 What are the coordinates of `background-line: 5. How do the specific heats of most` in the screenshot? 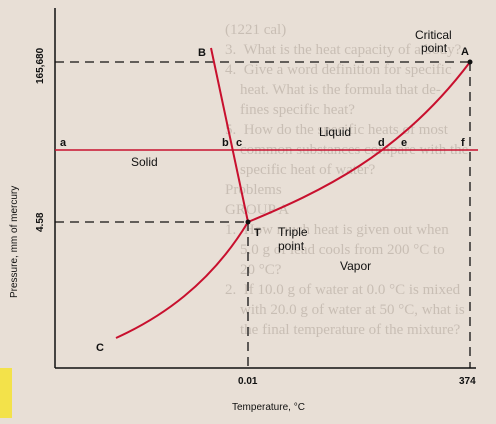 It's located at (336, 130).